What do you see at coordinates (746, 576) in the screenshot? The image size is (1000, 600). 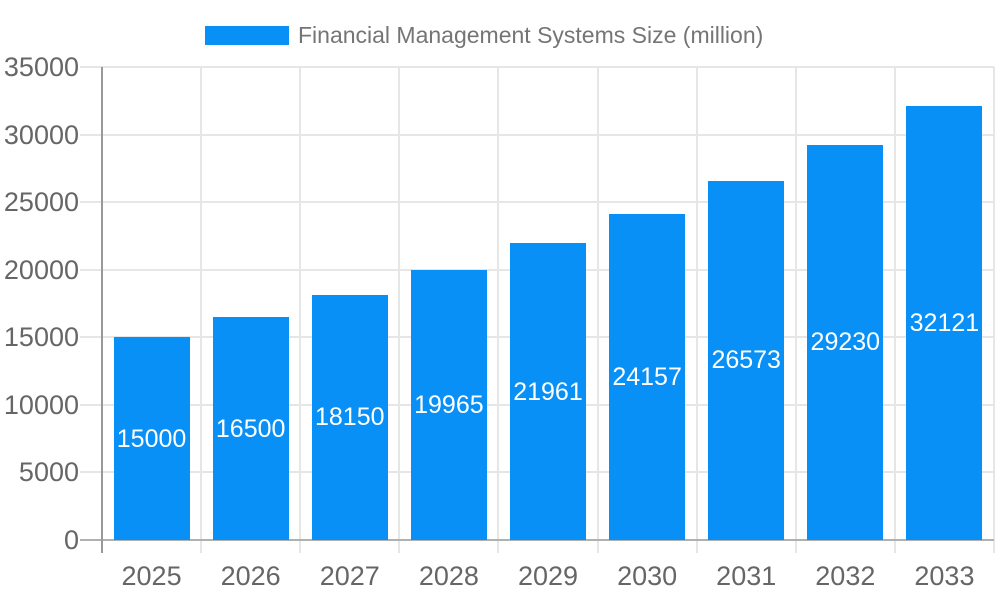 I see `x-axis-tick-label: 2031` at bounding box center [746, 576].